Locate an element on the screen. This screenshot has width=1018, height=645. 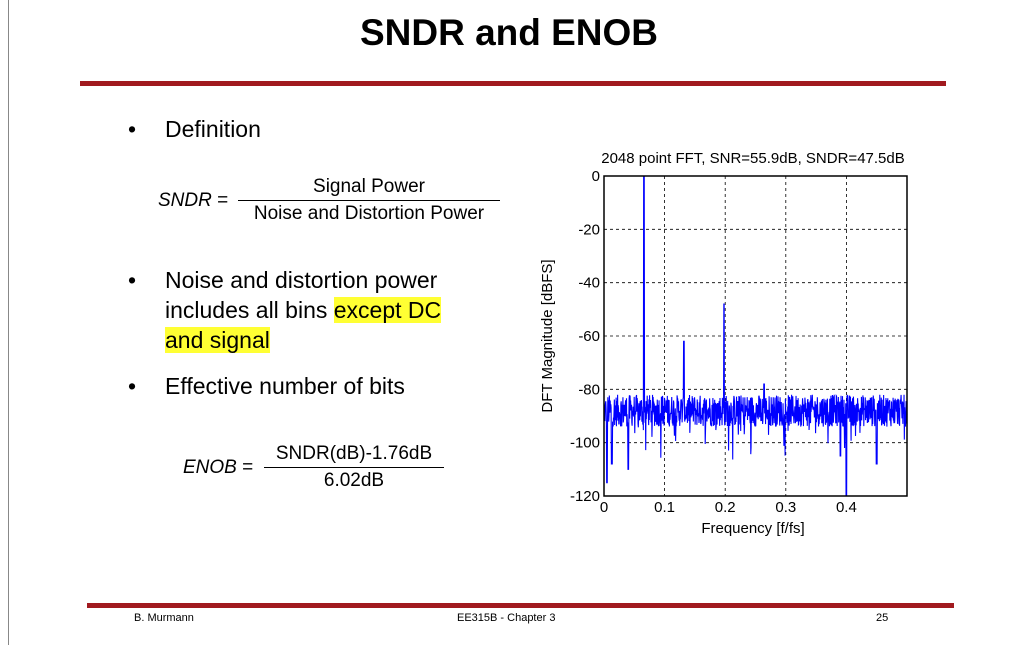
bullet-text-line3: and signal is located at coordinates (217, 340).